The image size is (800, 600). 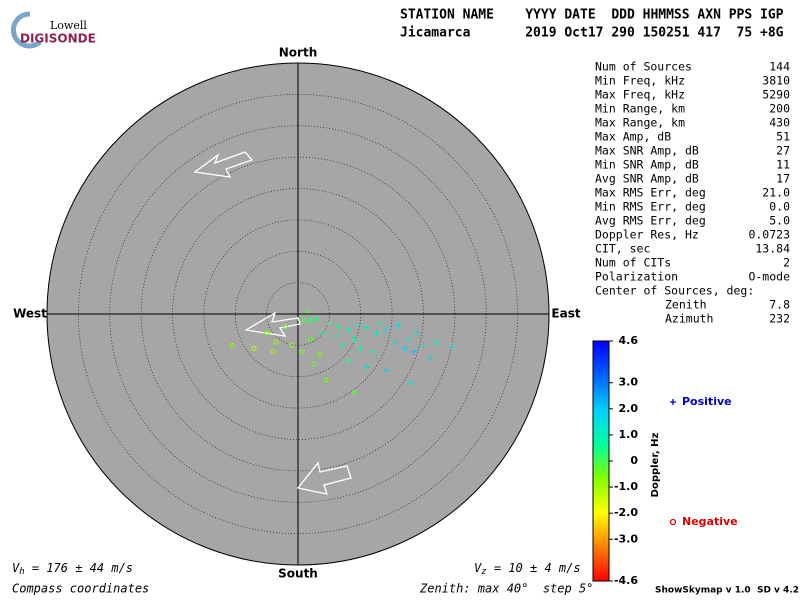 I want to click on colorbar-tick-label: -3.0, so click(x=626, y=538).